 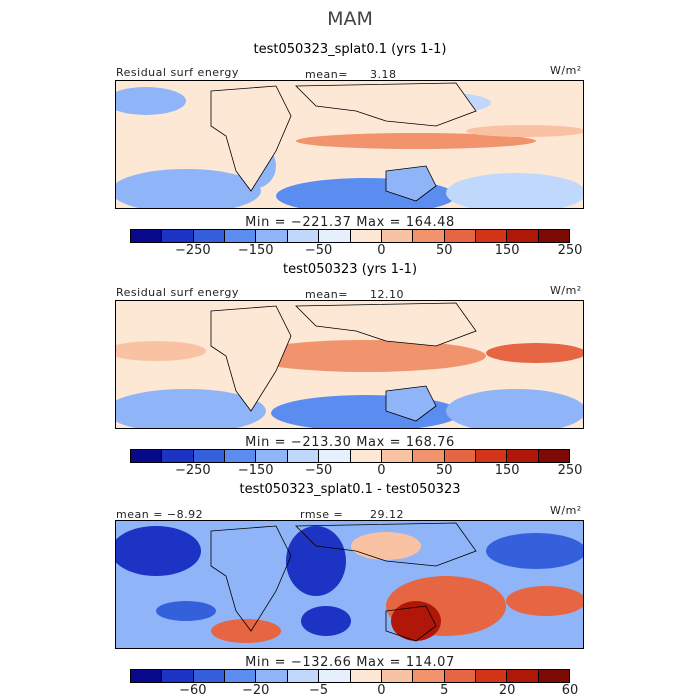 What do you see at coordinates (322, 514) in the screenshot?
I see `panel-3-rmse-label: rmse =` at bounding box center [322, 514].